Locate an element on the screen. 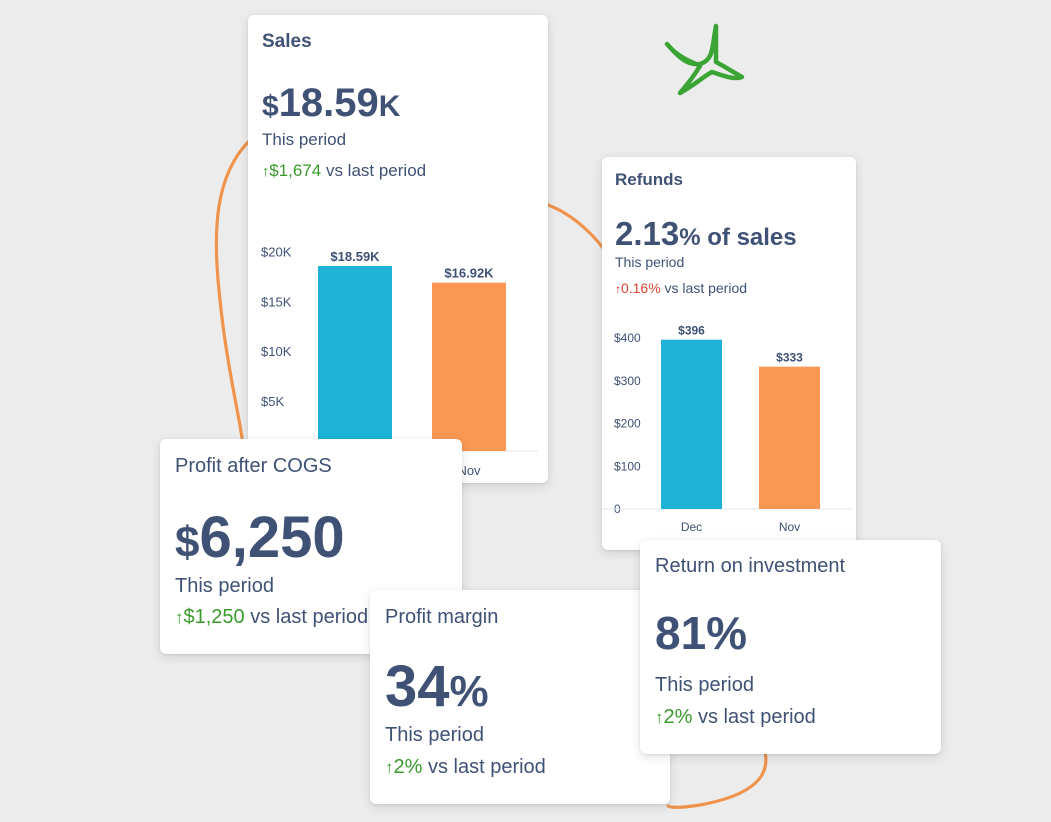 The image size is (1051, 822). y-tick-label: $100 is located at coordinates (627, 466).